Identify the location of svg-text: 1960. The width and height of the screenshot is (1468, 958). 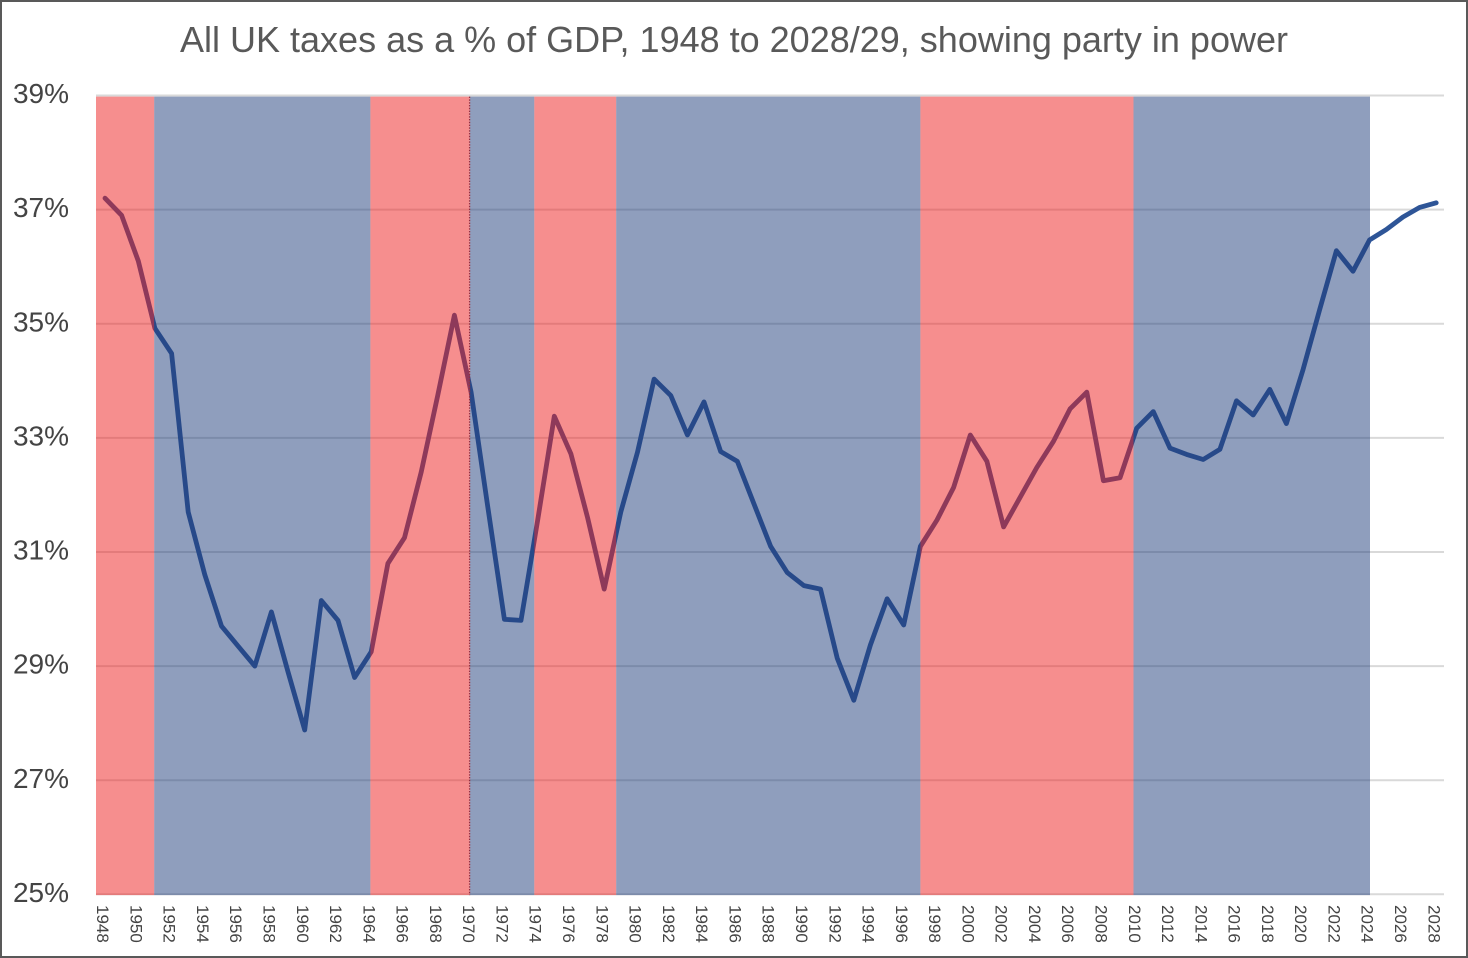
(302, 924).